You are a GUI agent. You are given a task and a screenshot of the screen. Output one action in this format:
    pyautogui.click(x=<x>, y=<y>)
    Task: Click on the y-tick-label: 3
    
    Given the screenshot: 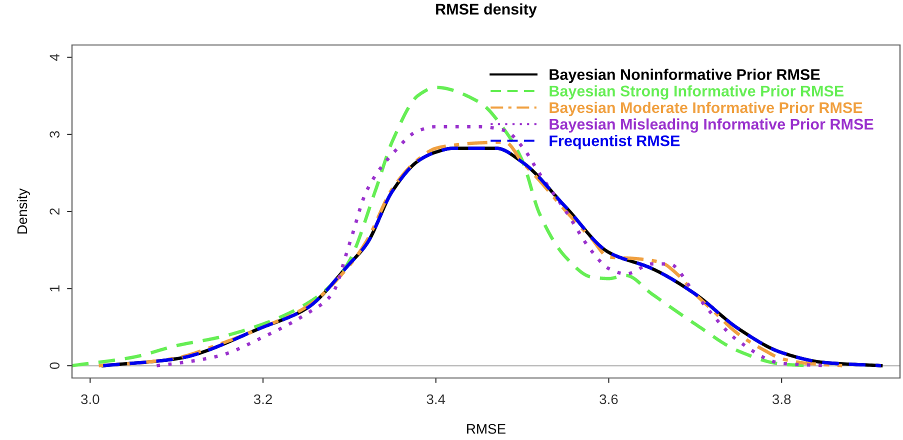 What is the action you would take?
    pyautogui.click(x=55, y=134)
    